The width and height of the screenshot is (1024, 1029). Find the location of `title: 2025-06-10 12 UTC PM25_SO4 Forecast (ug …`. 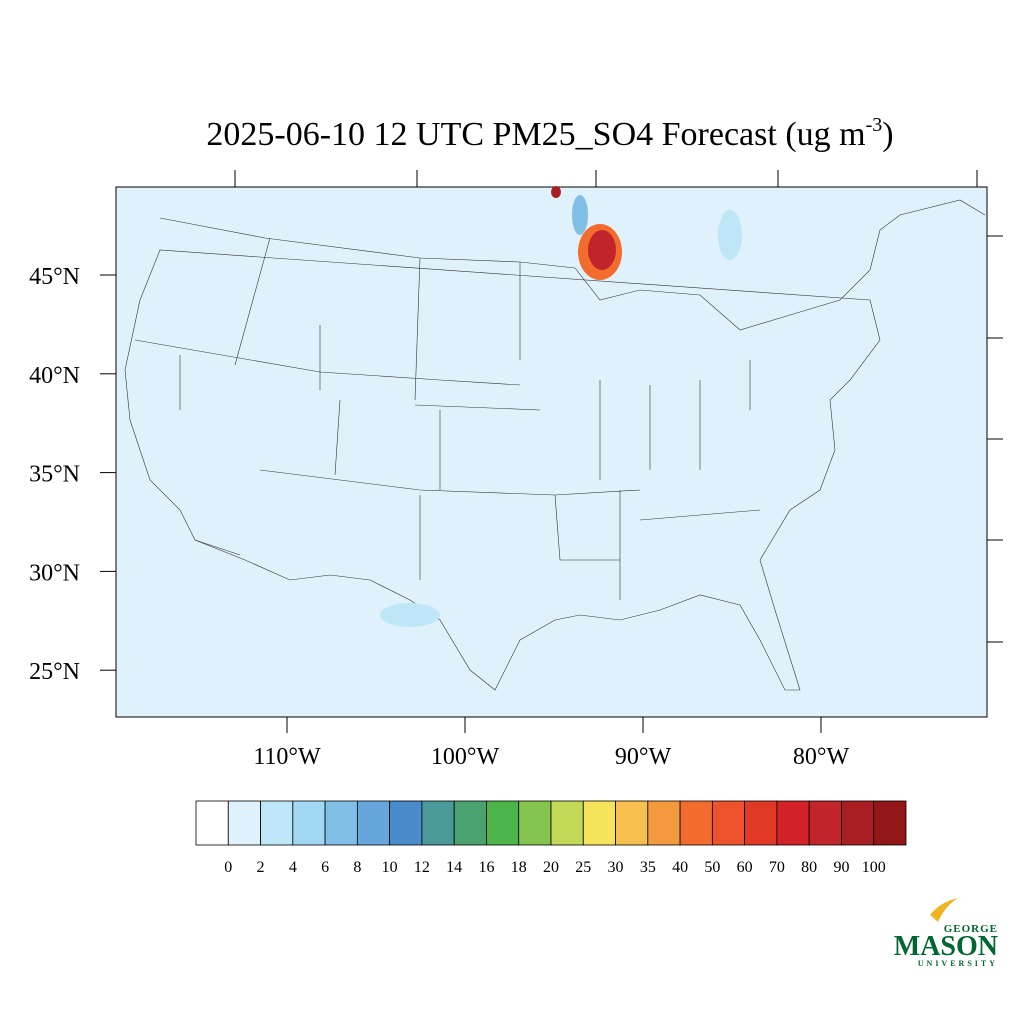

title: 2025-06-10 12 UTC PM25_SO4 Forecast (ug … is located at coordinates (549, 133).